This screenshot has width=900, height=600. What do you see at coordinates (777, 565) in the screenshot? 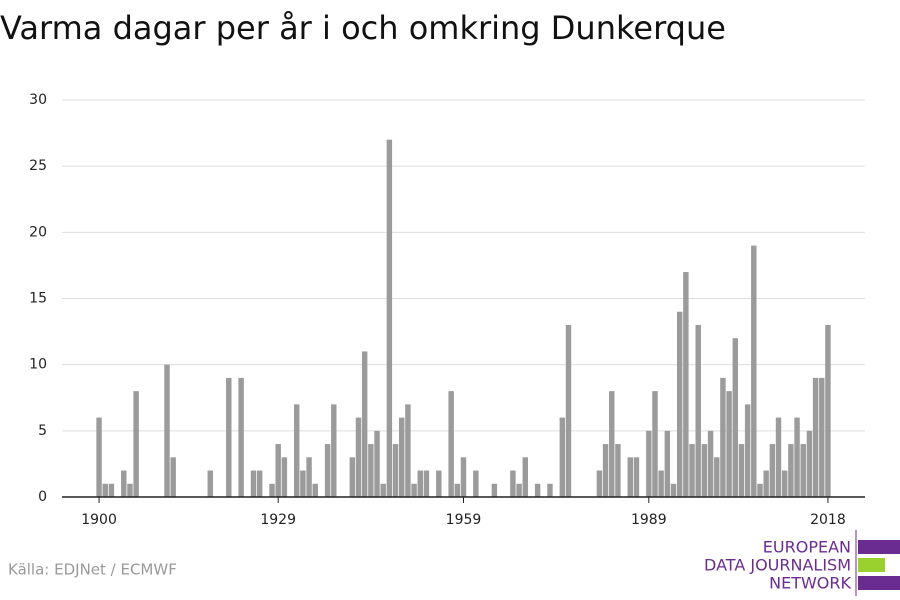
I see `logo-text: DATA JOURNALISM` at bounding box center [777, 565].